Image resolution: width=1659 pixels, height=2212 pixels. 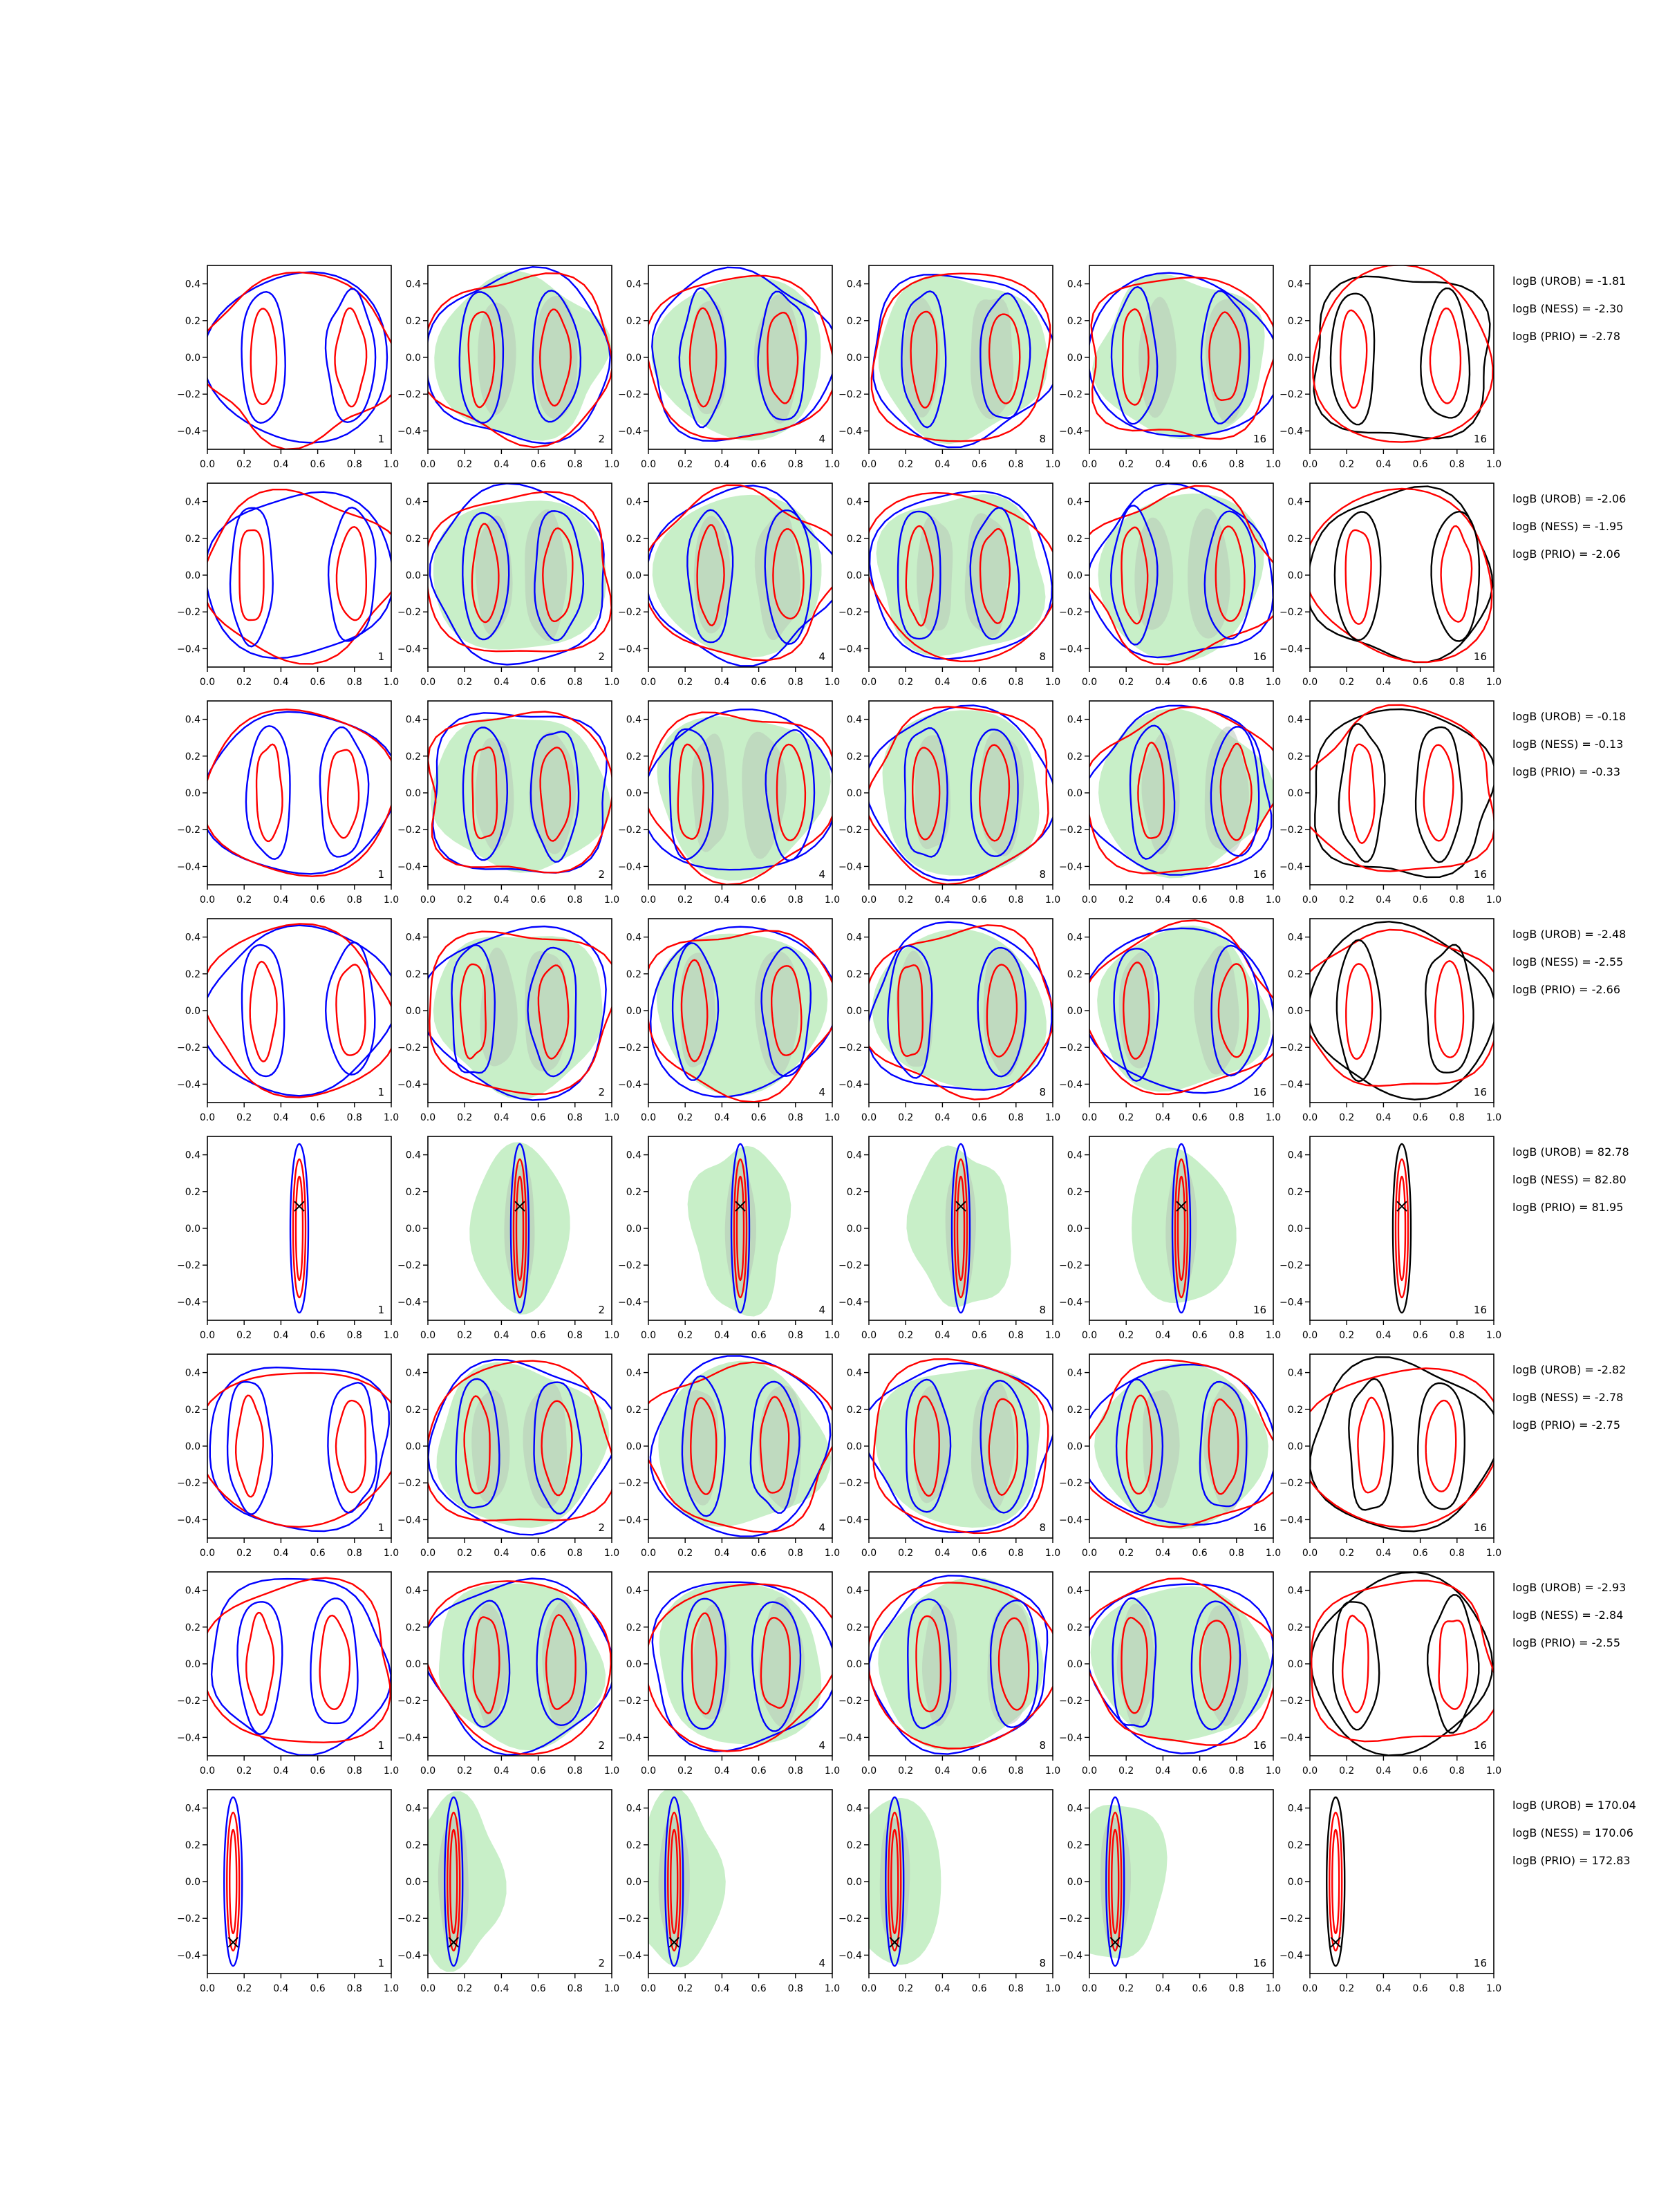 I want to click on panel-r6-c1: 0.0 0.2 0.4 0.6 0.8 1.0 0.4 0.2 0.0 −0.2 −0.4 1, so click(x=288, y=1456).